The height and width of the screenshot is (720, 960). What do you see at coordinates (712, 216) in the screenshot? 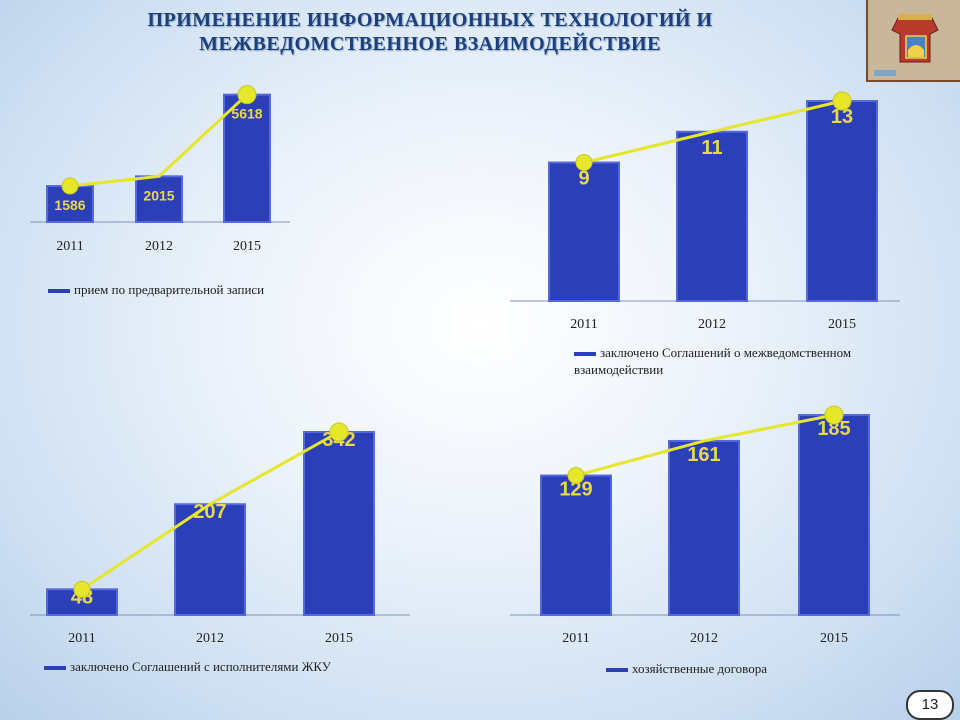
I see `chart-2-bar-2012` at bounding box center [712, 216].